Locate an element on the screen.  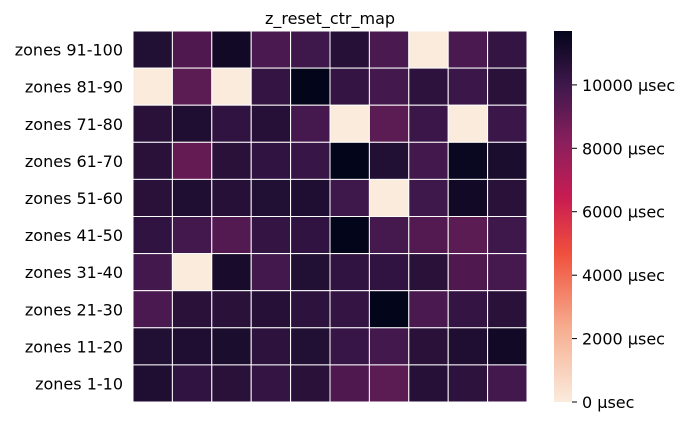
colorbar-tick-label: 4000 µsec is located at coordinates (623, 275).